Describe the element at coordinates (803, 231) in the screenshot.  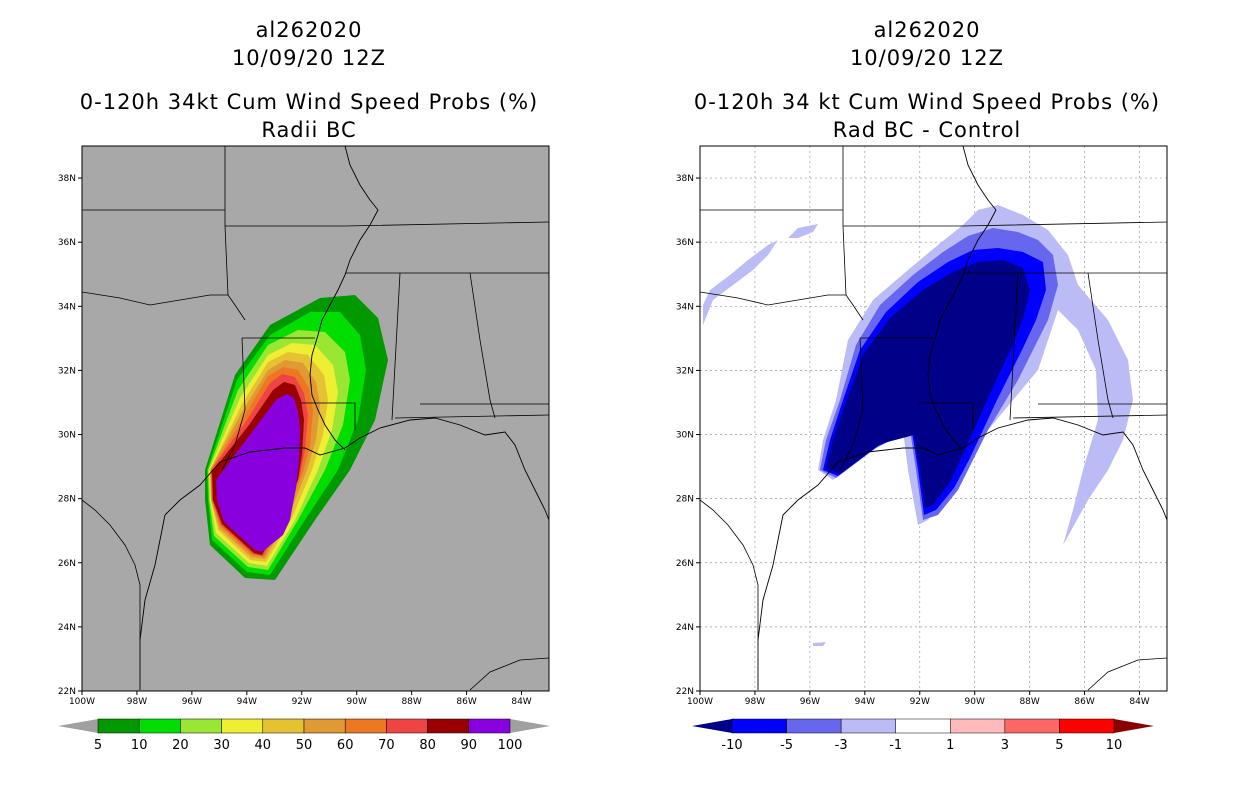
I see `diff-light-blue-islet` at that location.